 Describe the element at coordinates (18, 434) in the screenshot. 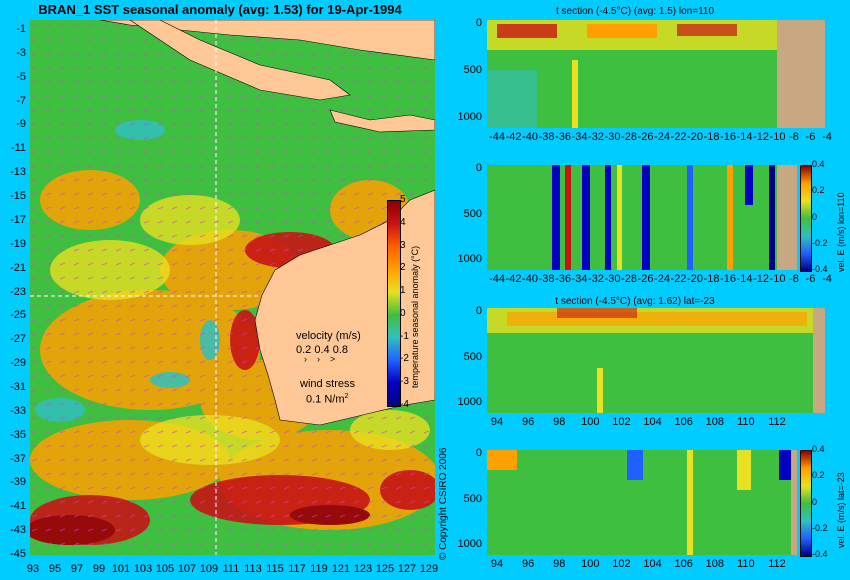

I see `map-y-tick: -35` at that location.